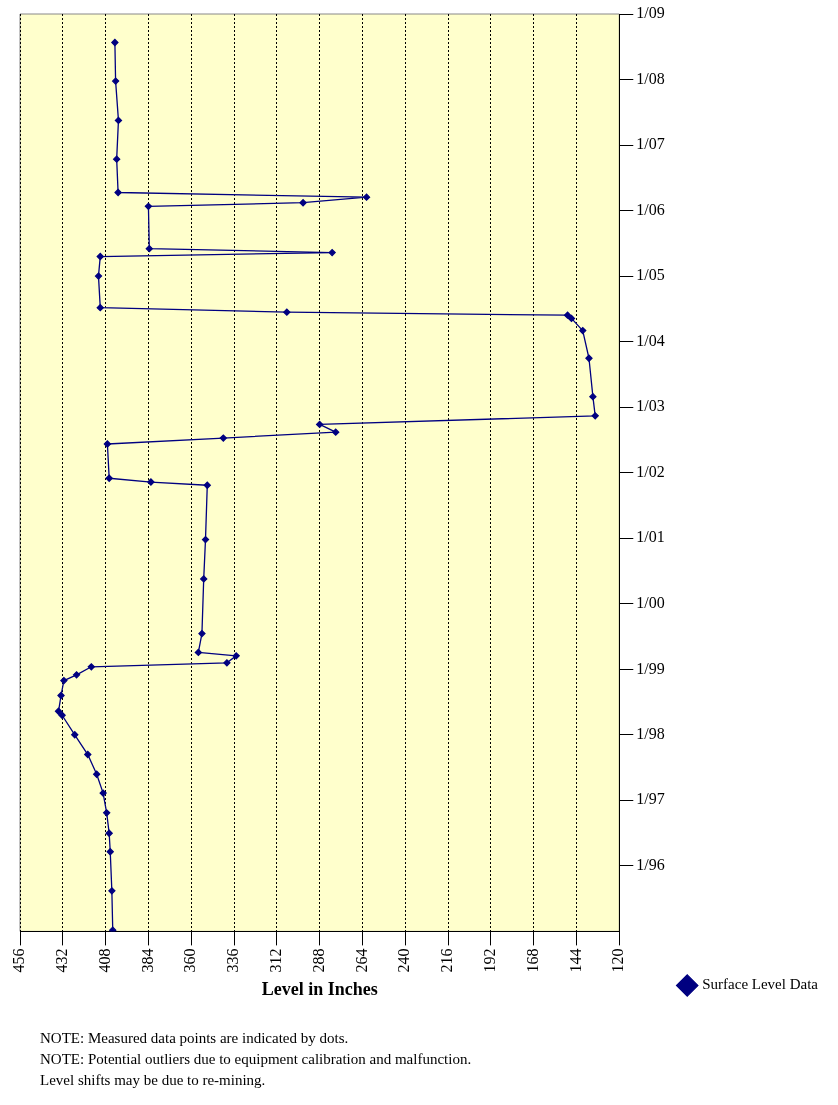 This screenshot has width=838, height=1105. What do you see at coordinates (62, 960) in the screenshot?
I see `x-tick-label: 432` at bounding box center [62, 960].